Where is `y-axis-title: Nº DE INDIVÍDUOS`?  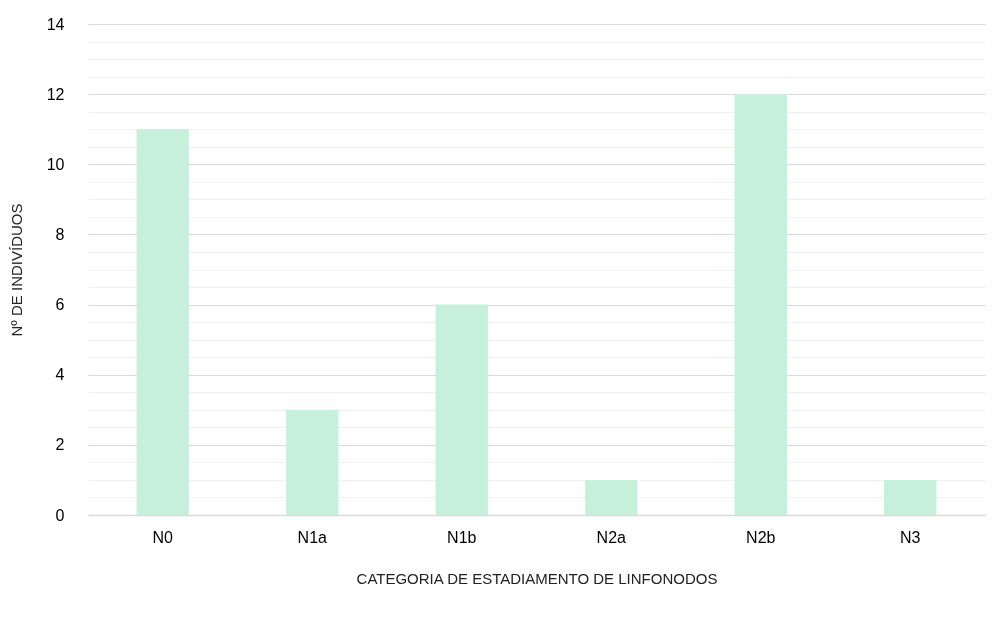
y-axis-title: Nº DE INDIVÍDUOS is located at coordinates (16, 270).